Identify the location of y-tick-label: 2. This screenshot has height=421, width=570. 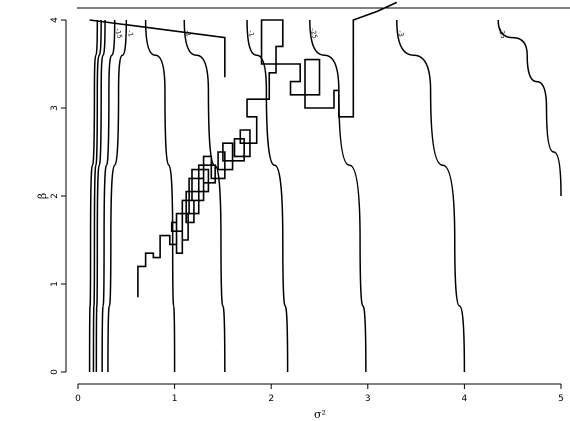
(55, 196).